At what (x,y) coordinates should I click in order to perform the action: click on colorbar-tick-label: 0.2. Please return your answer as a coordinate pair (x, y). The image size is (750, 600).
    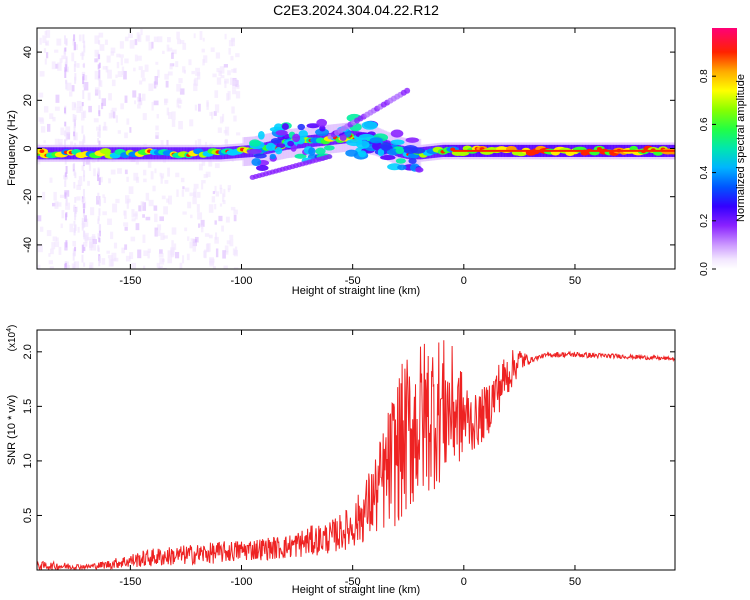
    Looking at the image, I should click on (704, 220).